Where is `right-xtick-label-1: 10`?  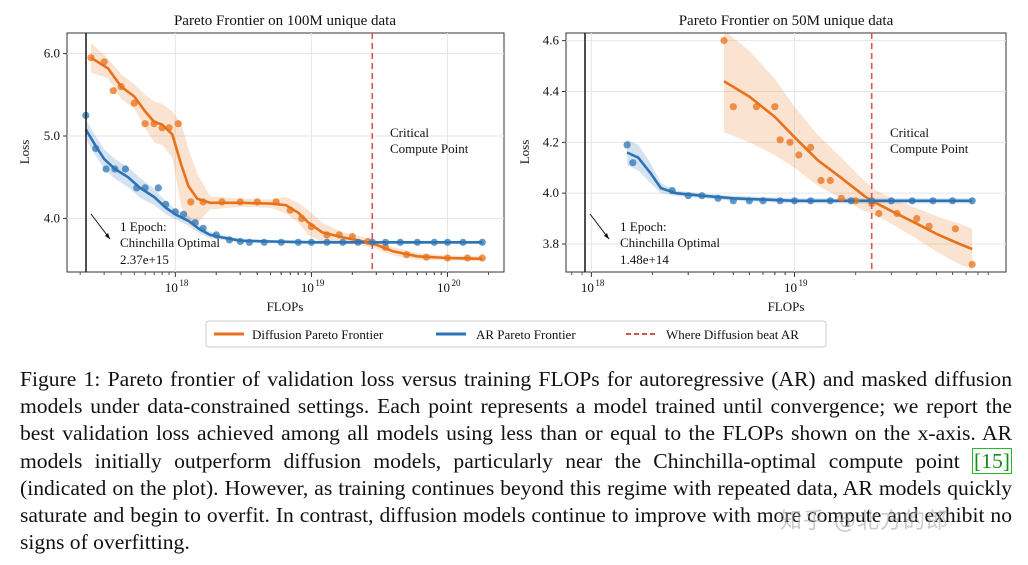
right-xtick-label-1: 10 is located at coordinates (790, 287).